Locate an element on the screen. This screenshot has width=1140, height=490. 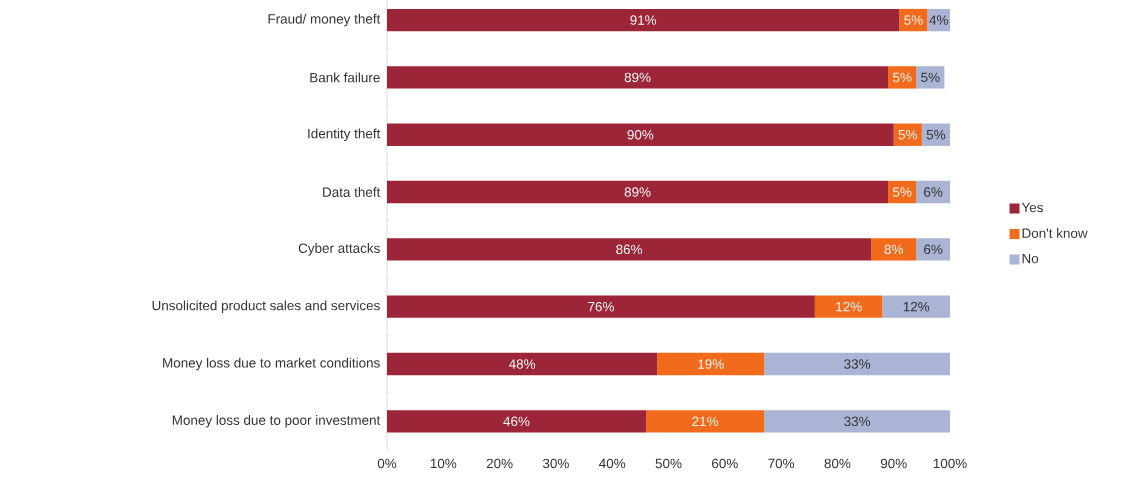
x-tick-label: 40% is located at coordinates (612, 463).